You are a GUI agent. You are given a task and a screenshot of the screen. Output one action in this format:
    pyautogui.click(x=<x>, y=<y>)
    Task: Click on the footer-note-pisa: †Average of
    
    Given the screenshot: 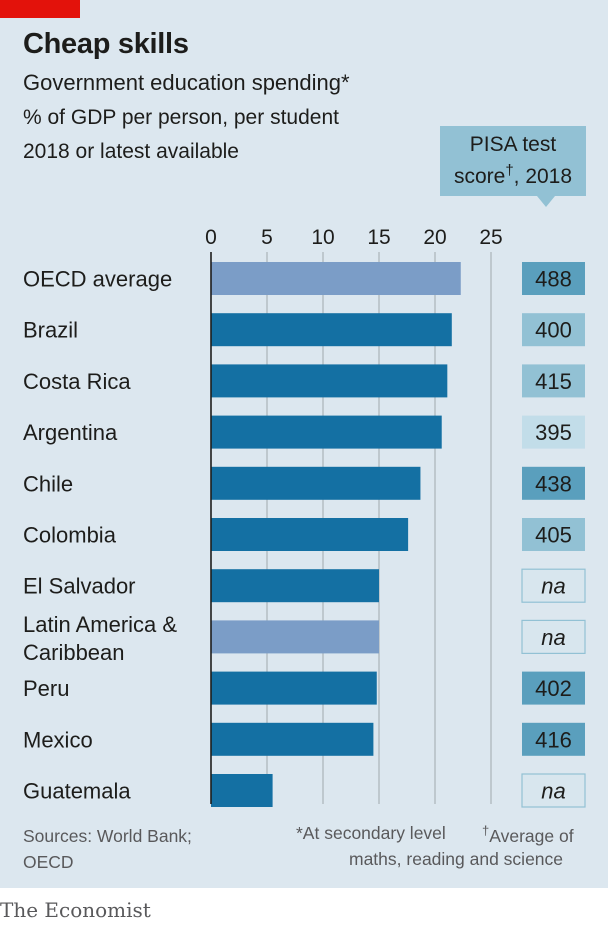 What is the action you would take?
    pyautogui.click(x=528, y=835)
    